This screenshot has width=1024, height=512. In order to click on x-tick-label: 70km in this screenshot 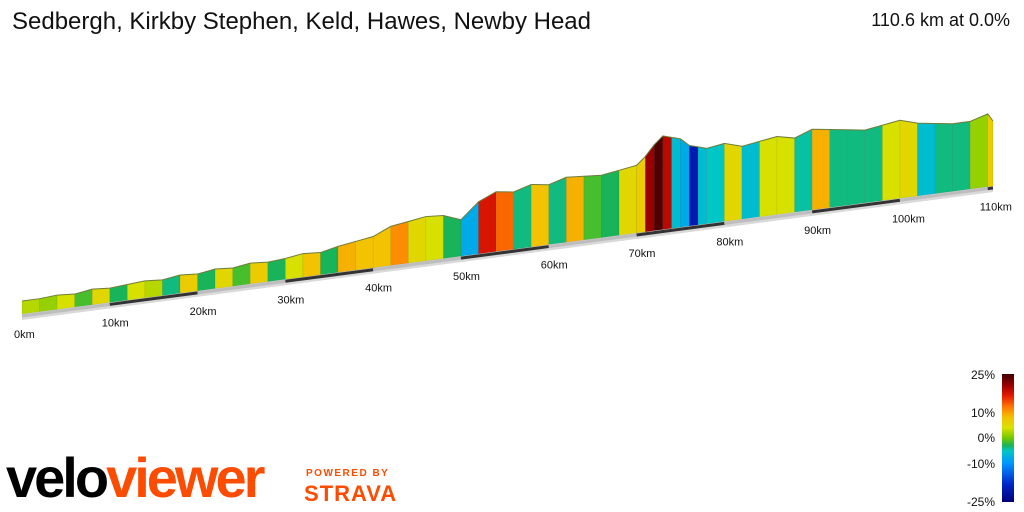, I will do `click(642, 254)`.